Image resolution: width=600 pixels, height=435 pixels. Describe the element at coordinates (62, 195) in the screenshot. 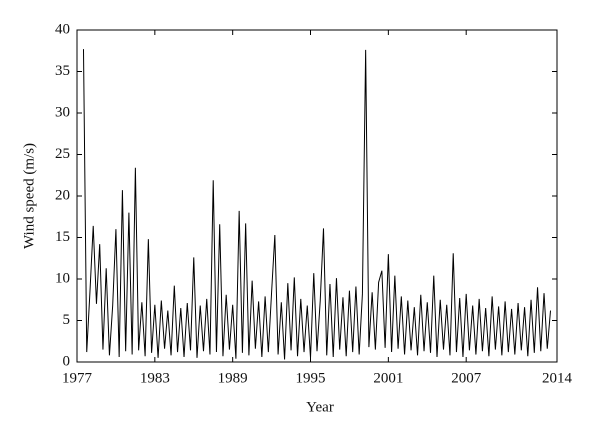

I see `y-tick-label: 20` at that location.